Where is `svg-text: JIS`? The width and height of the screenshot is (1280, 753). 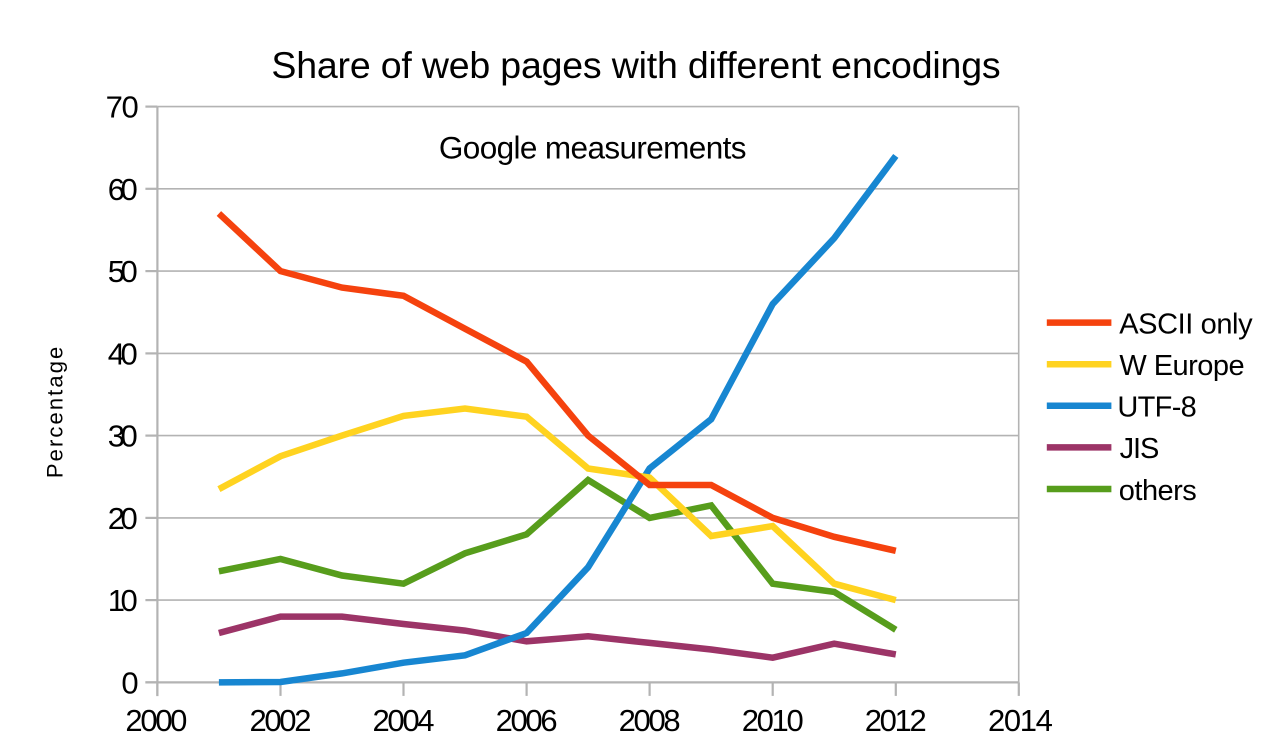
svg-text: JIS is located at coordinates (1140, 449).